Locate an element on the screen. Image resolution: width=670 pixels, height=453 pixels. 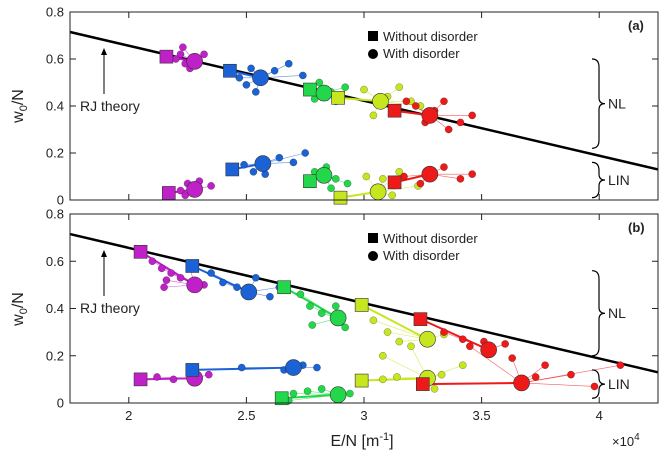
rj-theory-label: RJ theory is located at coordinates (110, 308).